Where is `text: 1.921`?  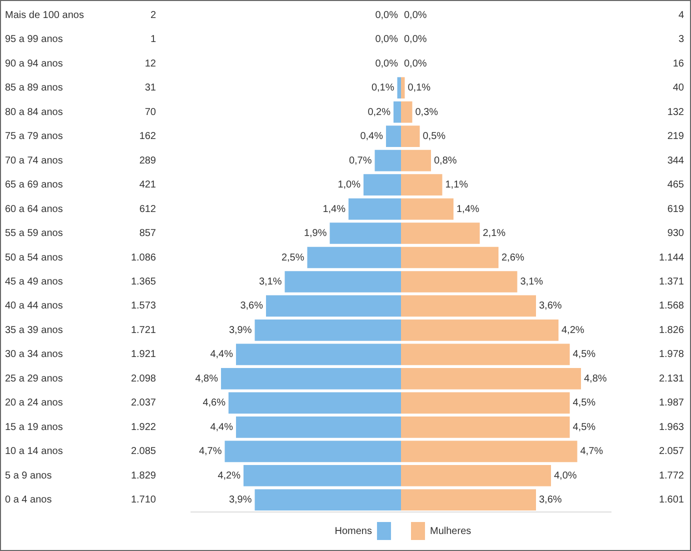 text: 1.921 is located at coordinates (143, 354).